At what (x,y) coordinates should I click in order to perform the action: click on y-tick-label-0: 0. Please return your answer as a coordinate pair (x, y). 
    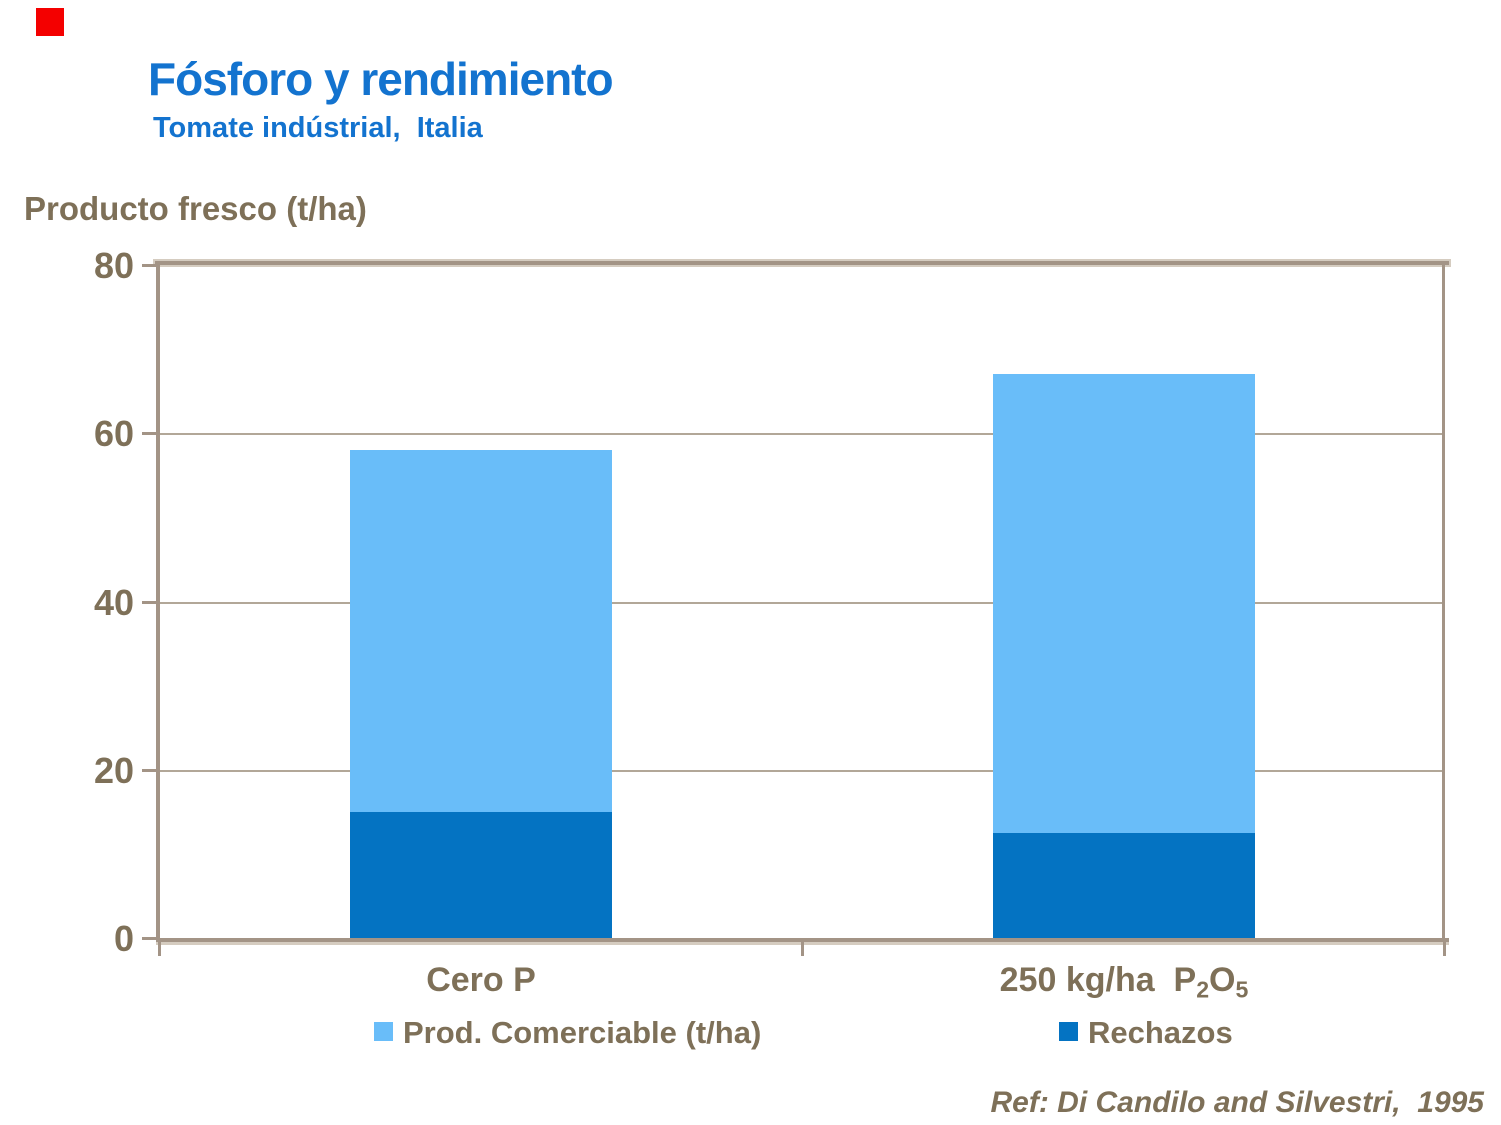
    Looking at the image, I should click on (123, 938).